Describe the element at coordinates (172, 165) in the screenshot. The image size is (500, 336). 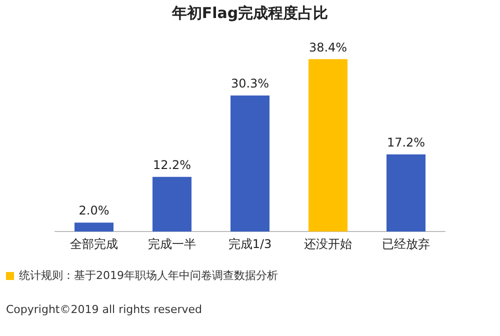
I see `data-label: 12.2%` at that location.